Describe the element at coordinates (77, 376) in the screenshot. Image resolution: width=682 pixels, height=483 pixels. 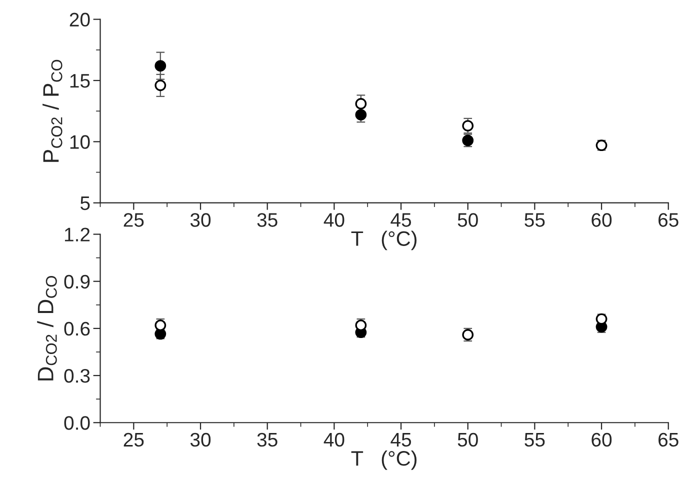
I see `y-tick-label: 0.3` at that location.